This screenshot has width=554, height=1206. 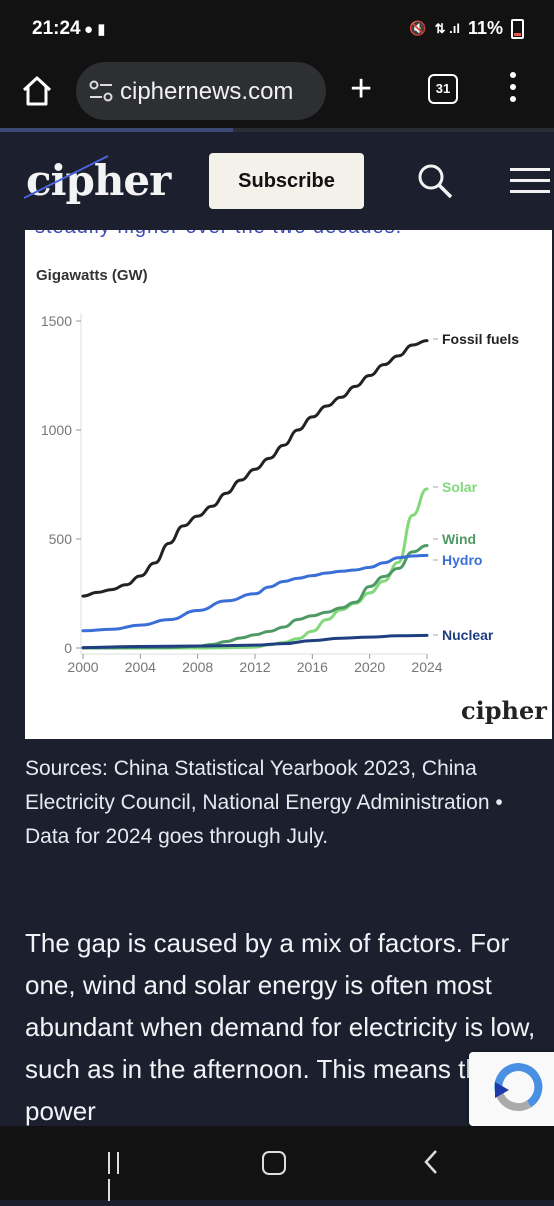 What do you see at coordinates (418, 28) in the screenshot?
I see `mute-icon: 🔇` at bounding box center [418, 28].